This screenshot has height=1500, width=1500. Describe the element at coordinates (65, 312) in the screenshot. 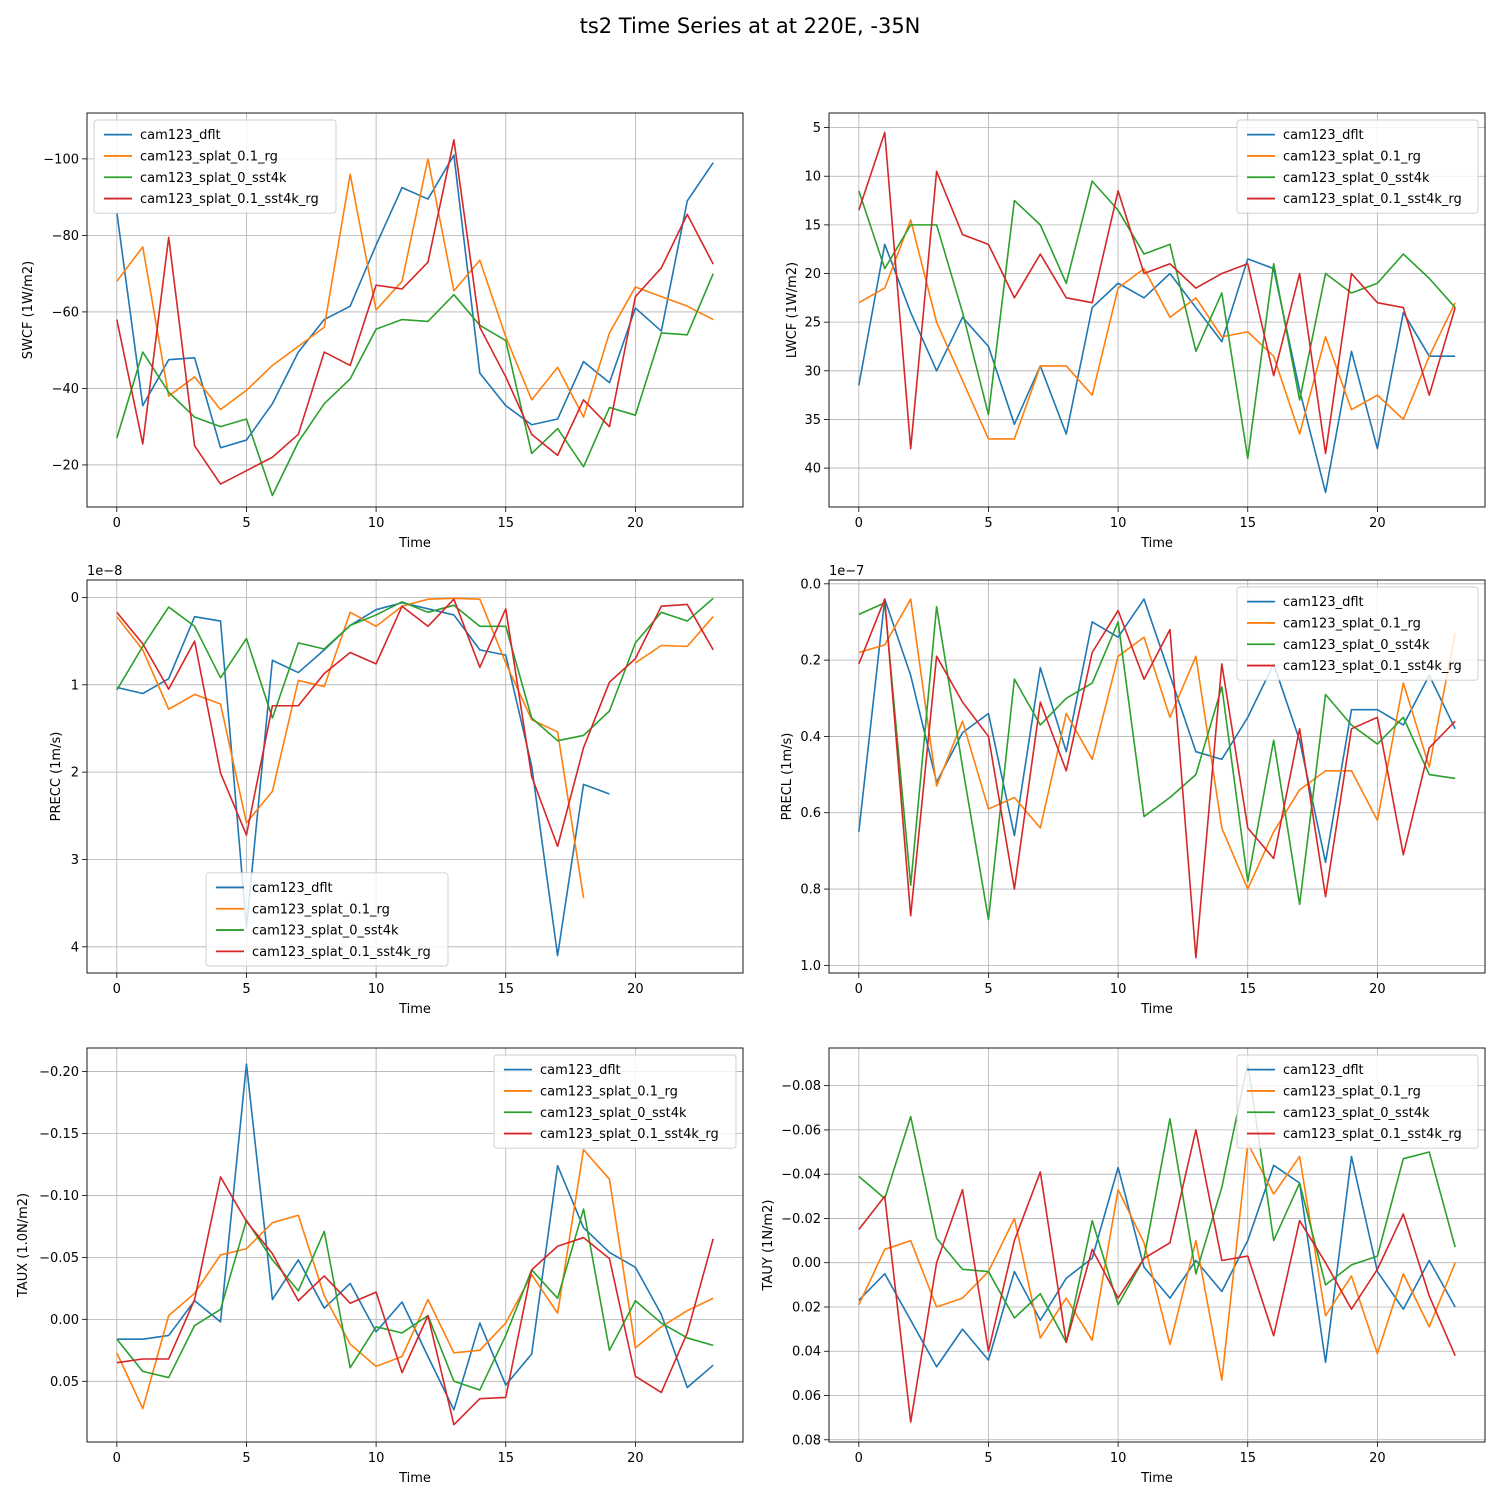

I see `y-tick-label: −60` at that location.